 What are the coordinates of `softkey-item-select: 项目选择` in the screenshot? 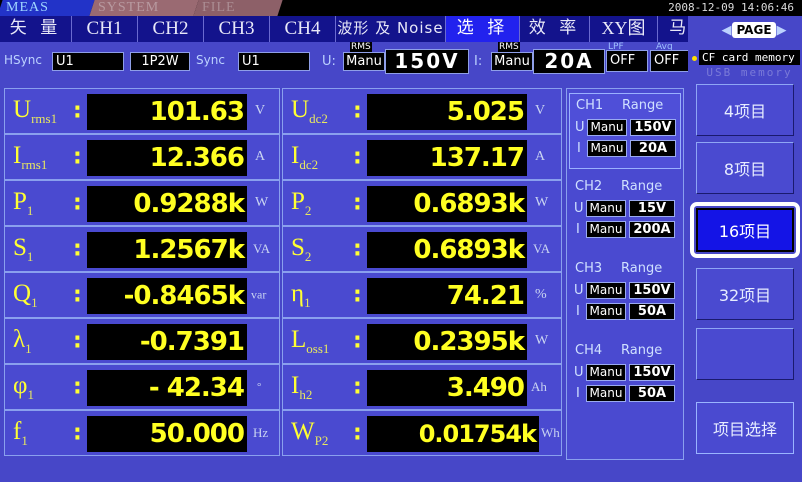 It's located at (745, 428).